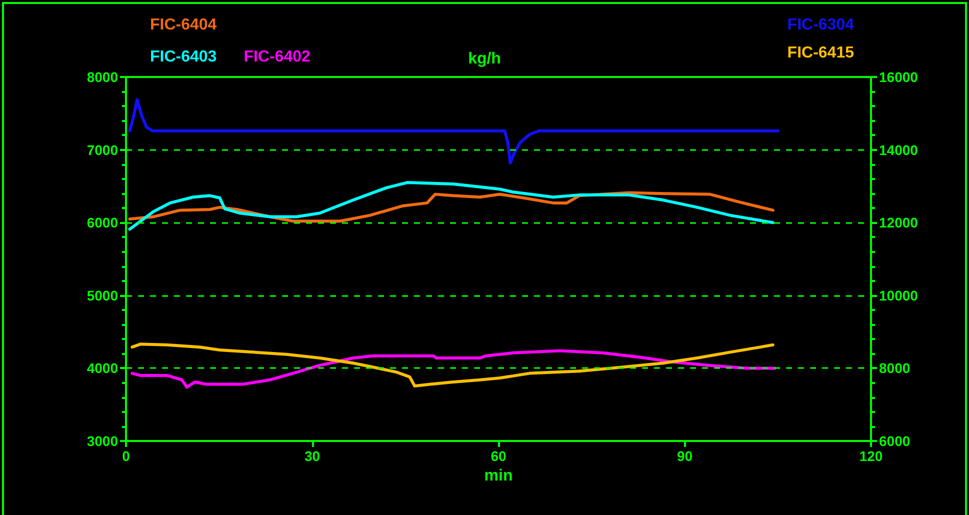 Image resolution: width=969 pixels, height=515 pixels. What do you see at coordinates (312, 456) in the screenshot?
I see `x-tick-label: 30` at bounding box center [312, 456].